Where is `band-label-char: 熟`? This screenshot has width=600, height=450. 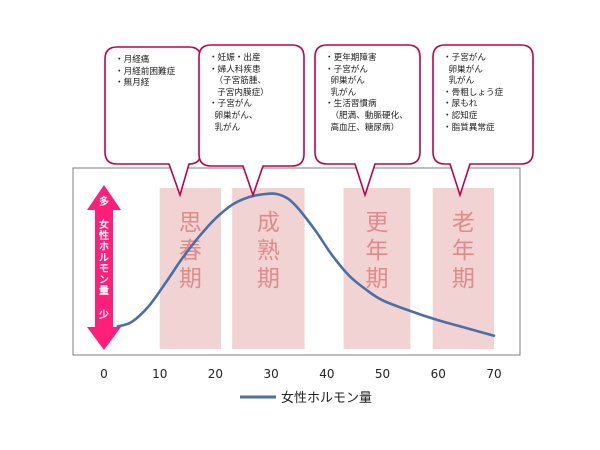
band-label-char: 熟 is located at coordinates (268, 251).